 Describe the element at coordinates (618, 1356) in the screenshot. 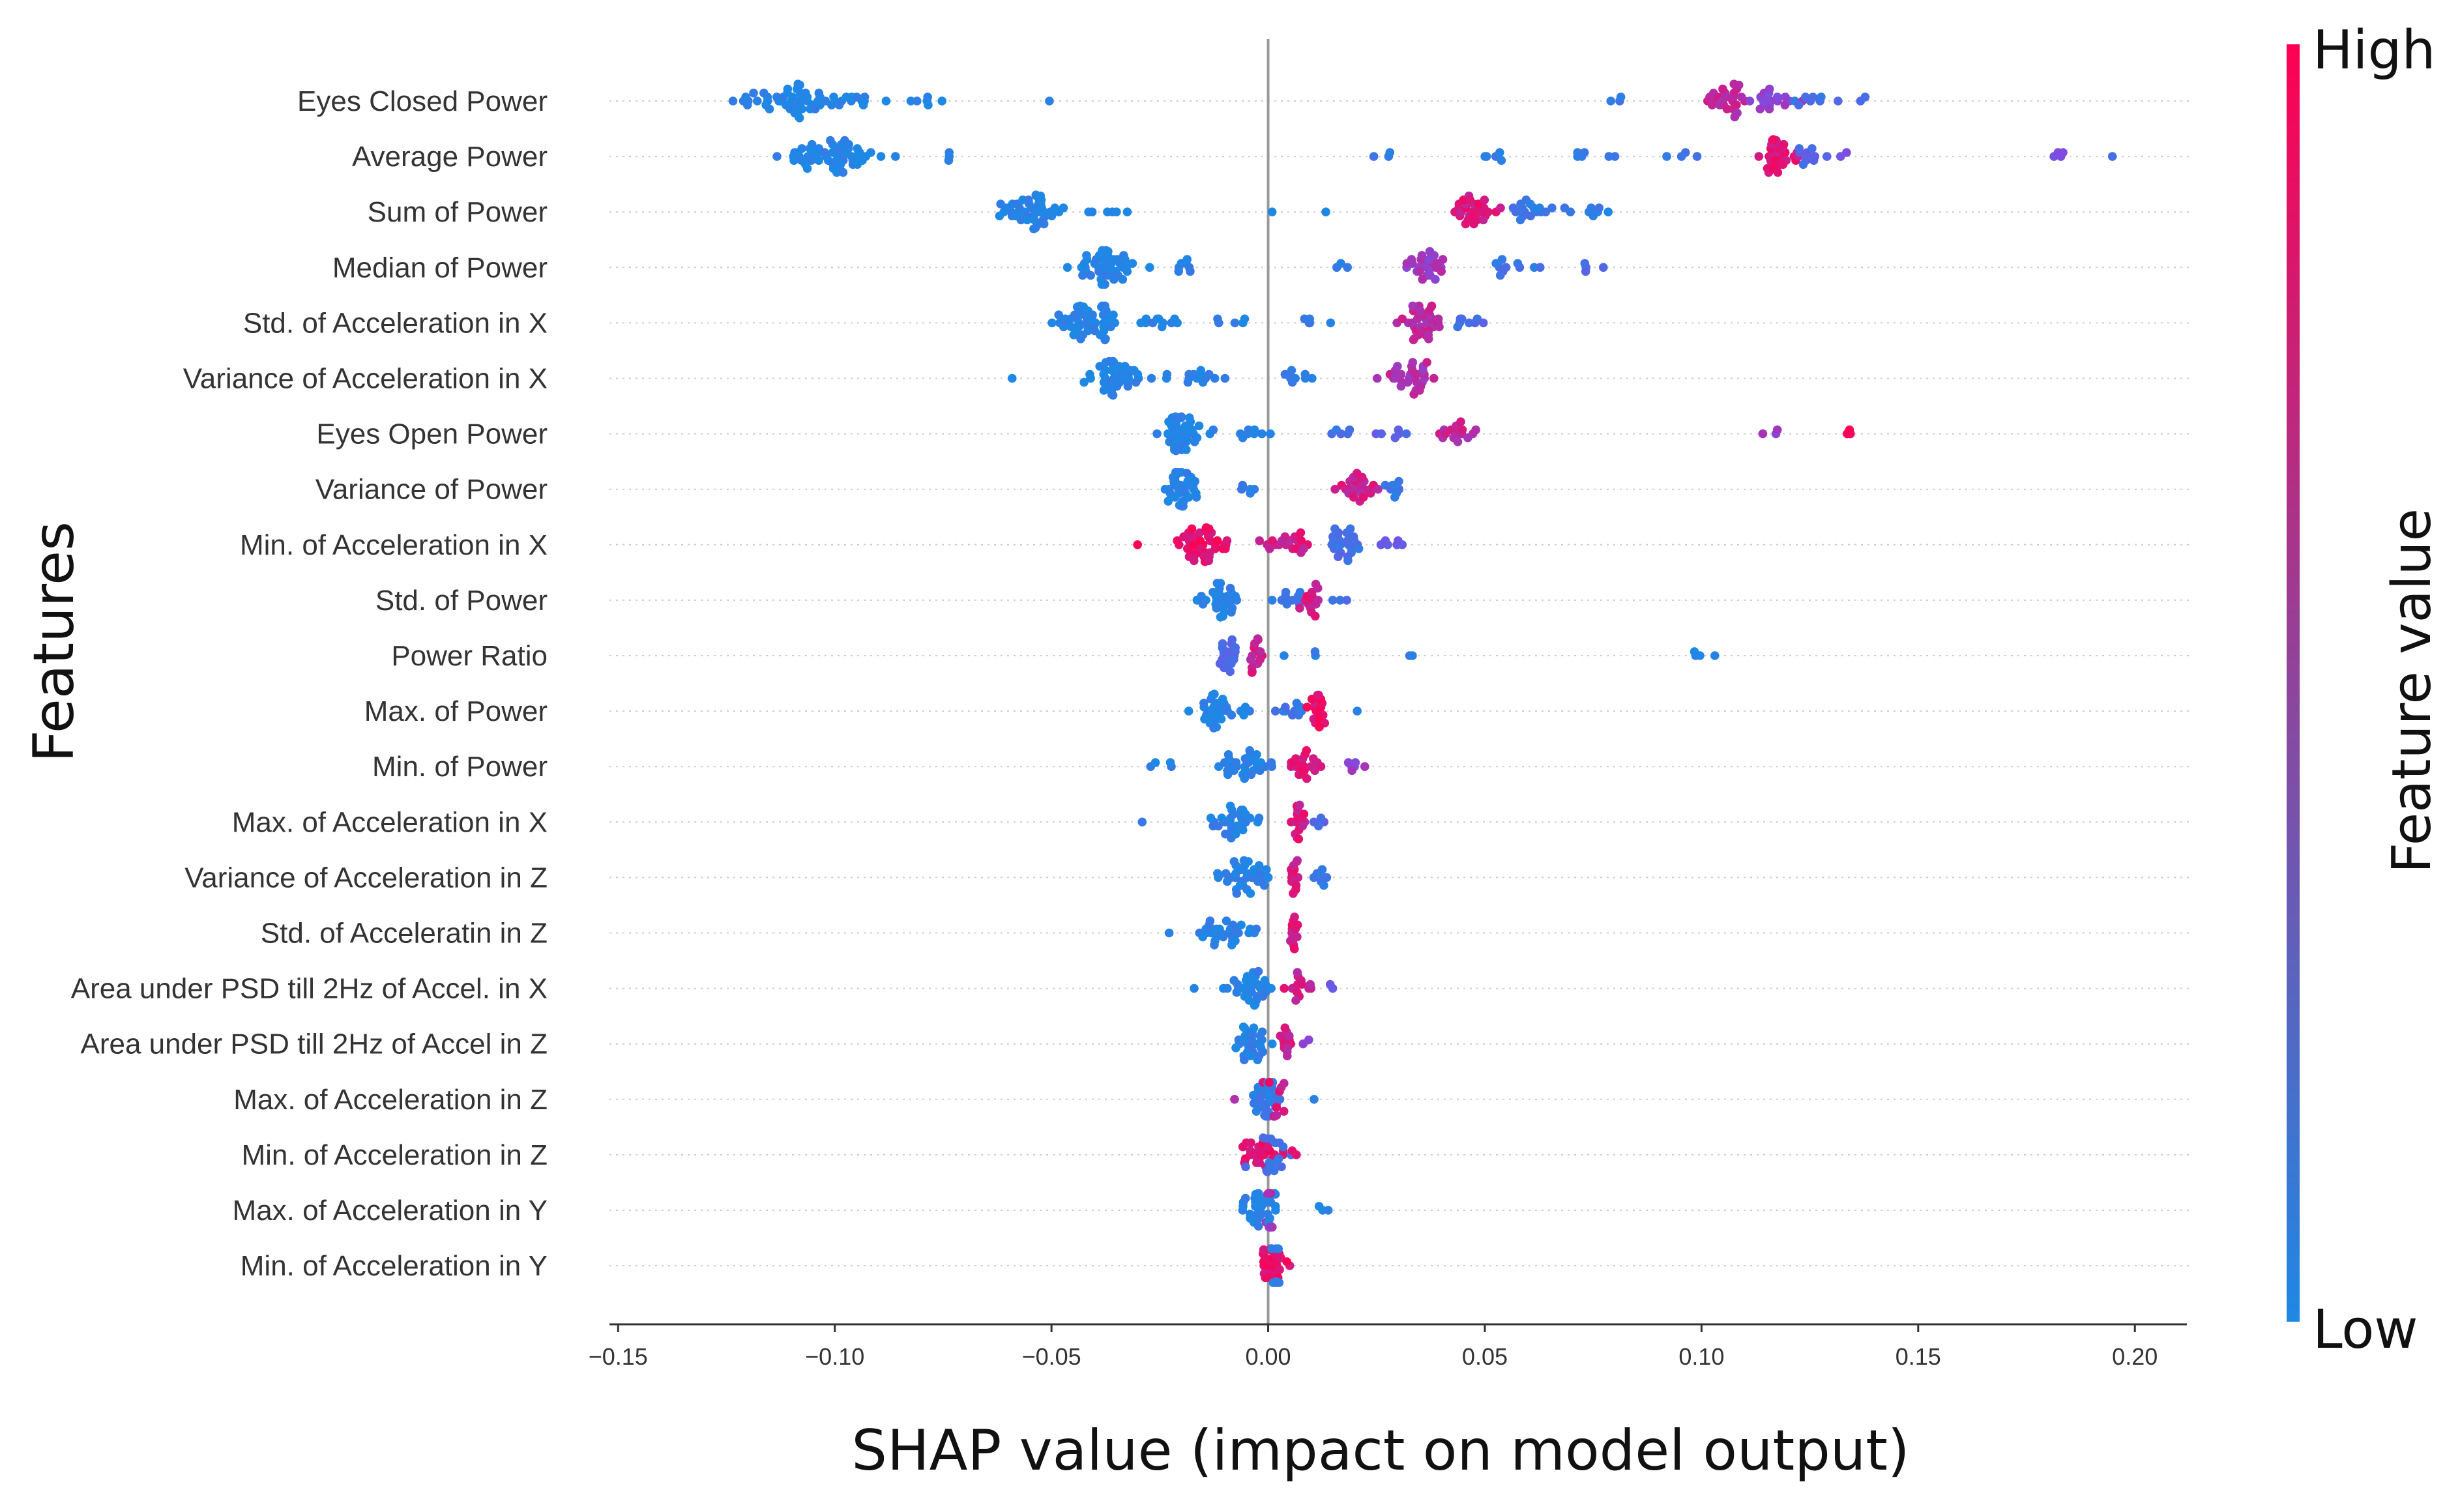

I see `x-tick-label: −0.15` at that location.